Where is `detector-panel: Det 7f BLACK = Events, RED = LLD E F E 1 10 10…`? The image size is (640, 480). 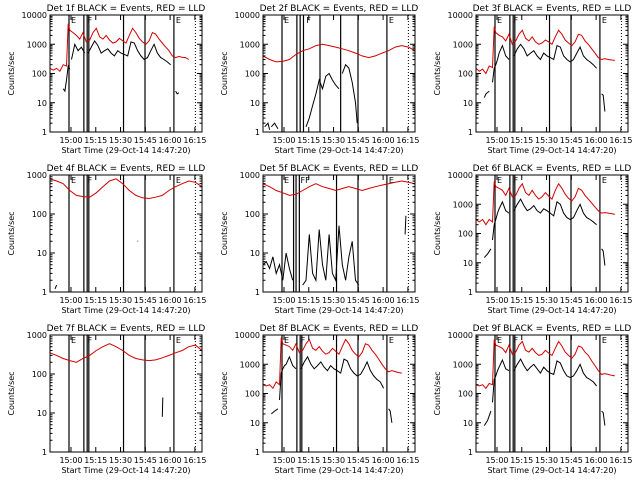 detector-panel: Det 7f BLACK = Events, RED = LLD E F E 1 10 10… is located at coordinates (106, 399).